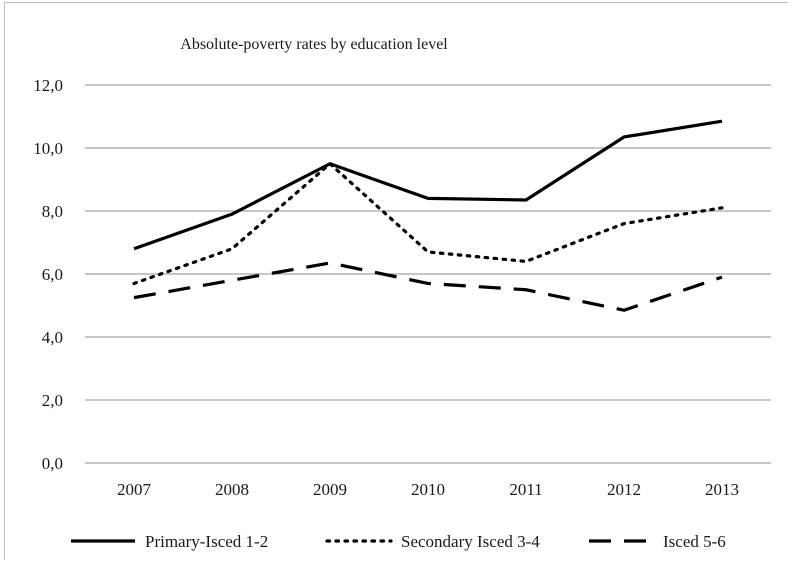  Describe the element at coordinates (134, 489) in the screenshot. I see `x-tick-label: 2007` at that location.